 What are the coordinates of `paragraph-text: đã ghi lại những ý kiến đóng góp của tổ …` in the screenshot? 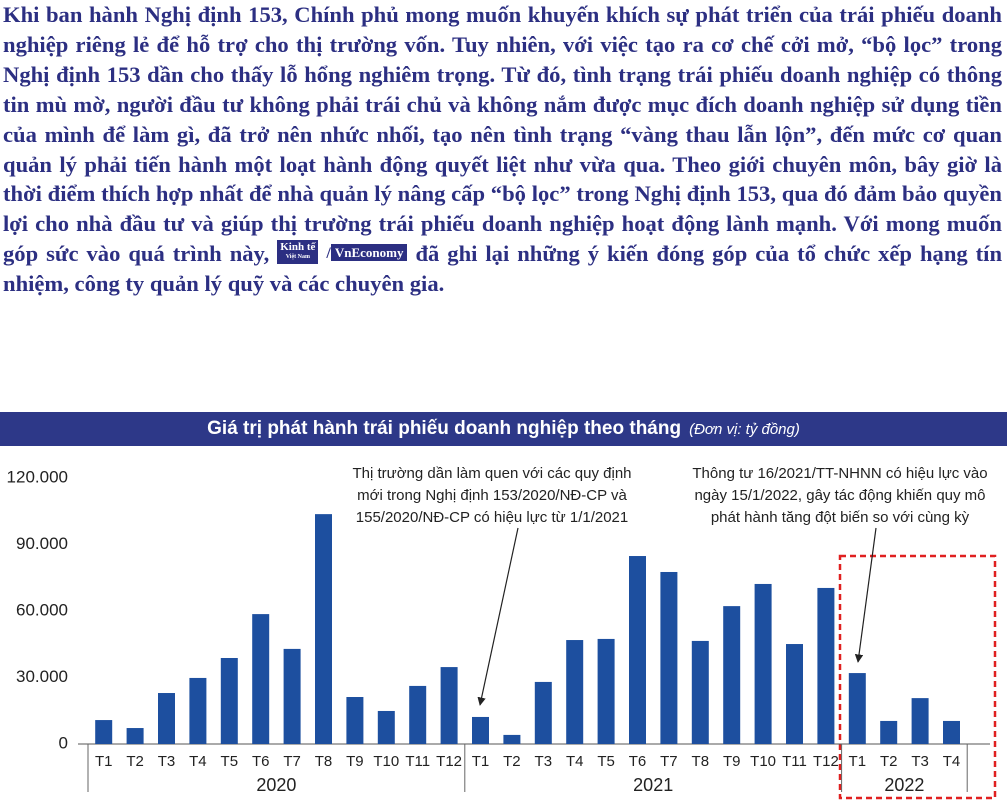 It's located at (502, 269).